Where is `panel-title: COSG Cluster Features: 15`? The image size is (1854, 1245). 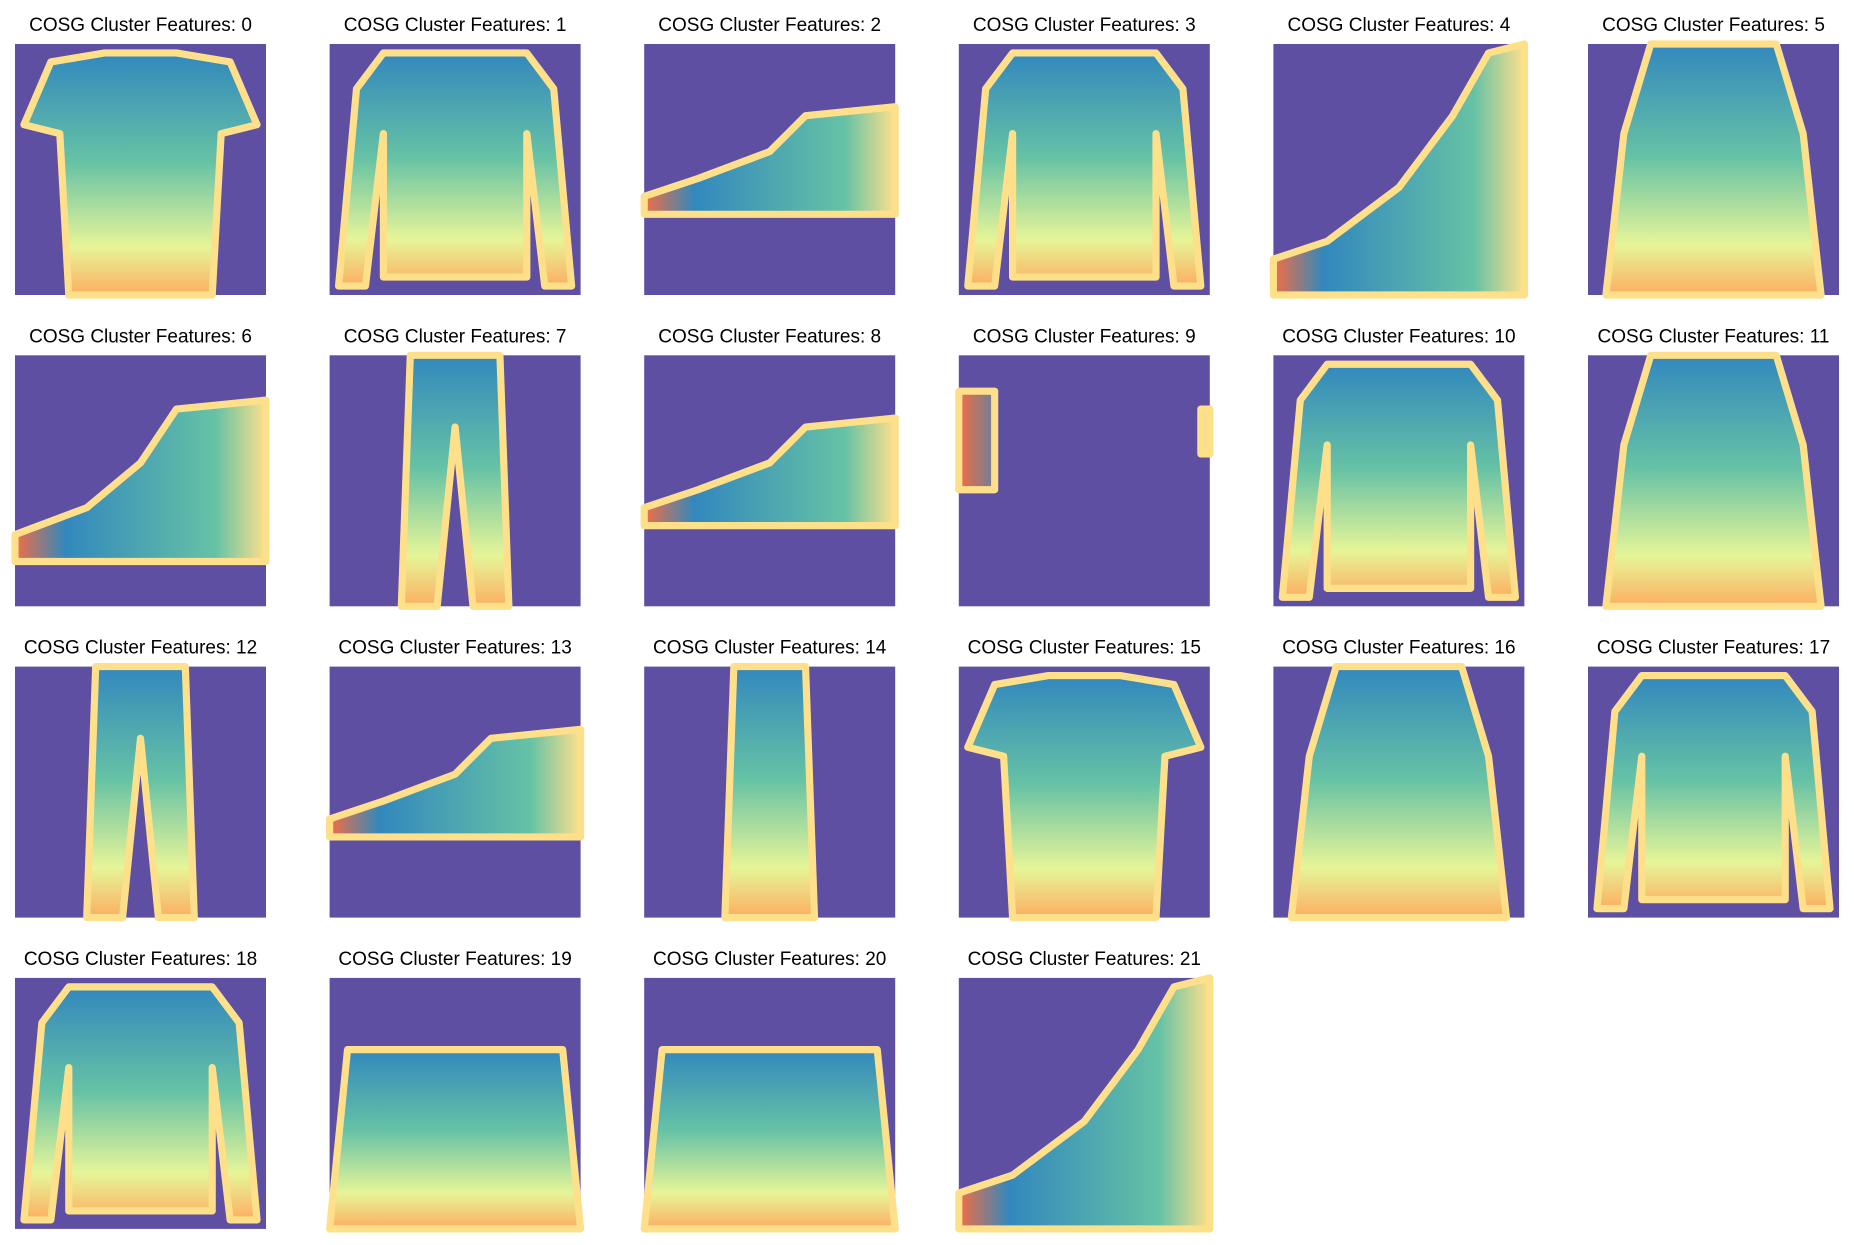
panel-title: COSG Cluster Features: 15 is located at coordinates (1084, 648).